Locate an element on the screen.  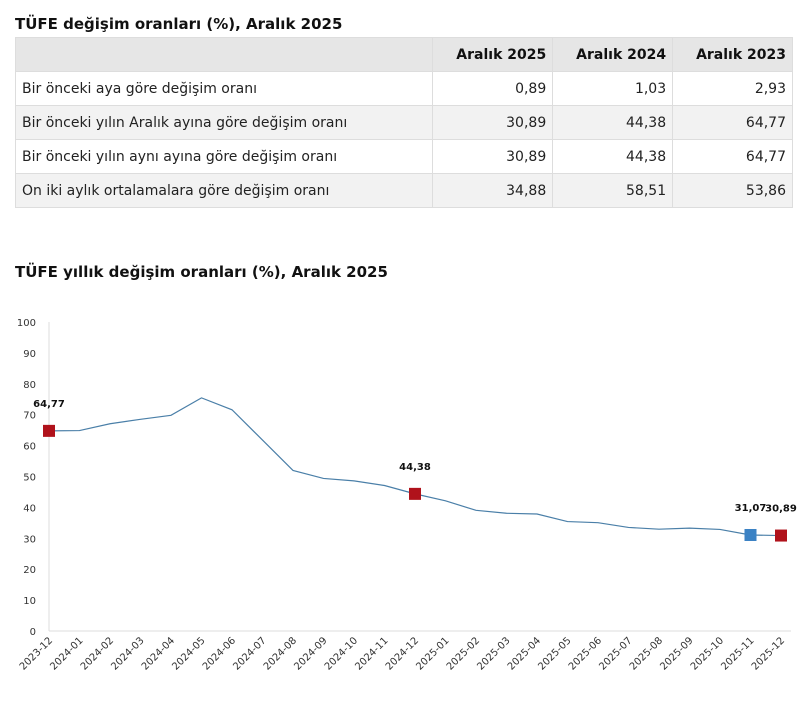
data-label: 30,89 is located at coordinates (781, 509).